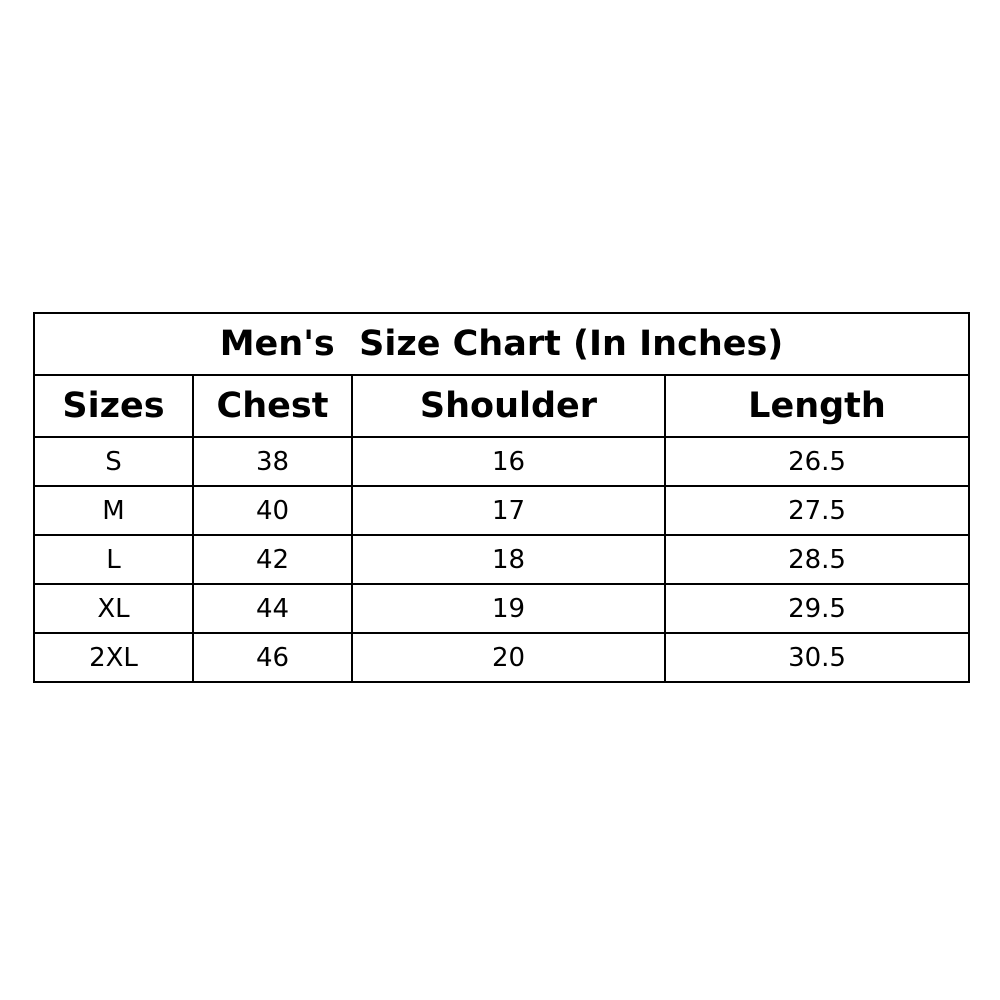 This screenshot has height=1000, width=1000. What do you see at coordinates (272, 461) in the screenshot?
I see `chest-cell: 38` at bounding box center [272, 461].